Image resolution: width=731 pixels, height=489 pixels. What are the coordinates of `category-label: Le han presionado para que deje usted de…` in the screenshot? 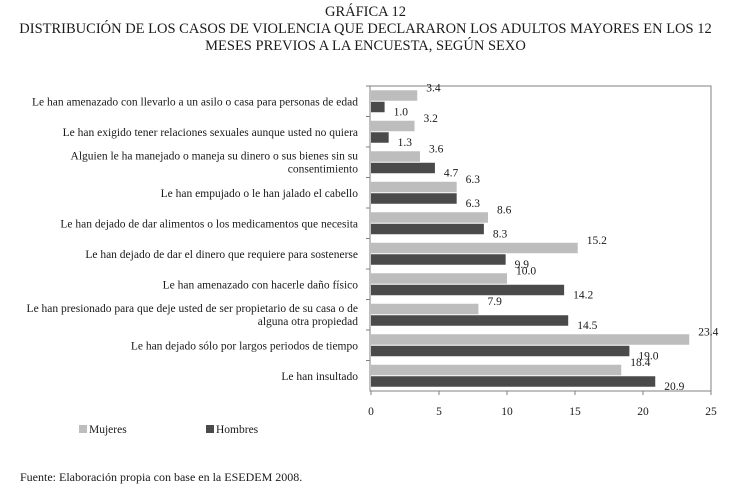 It's located at (193, 315).